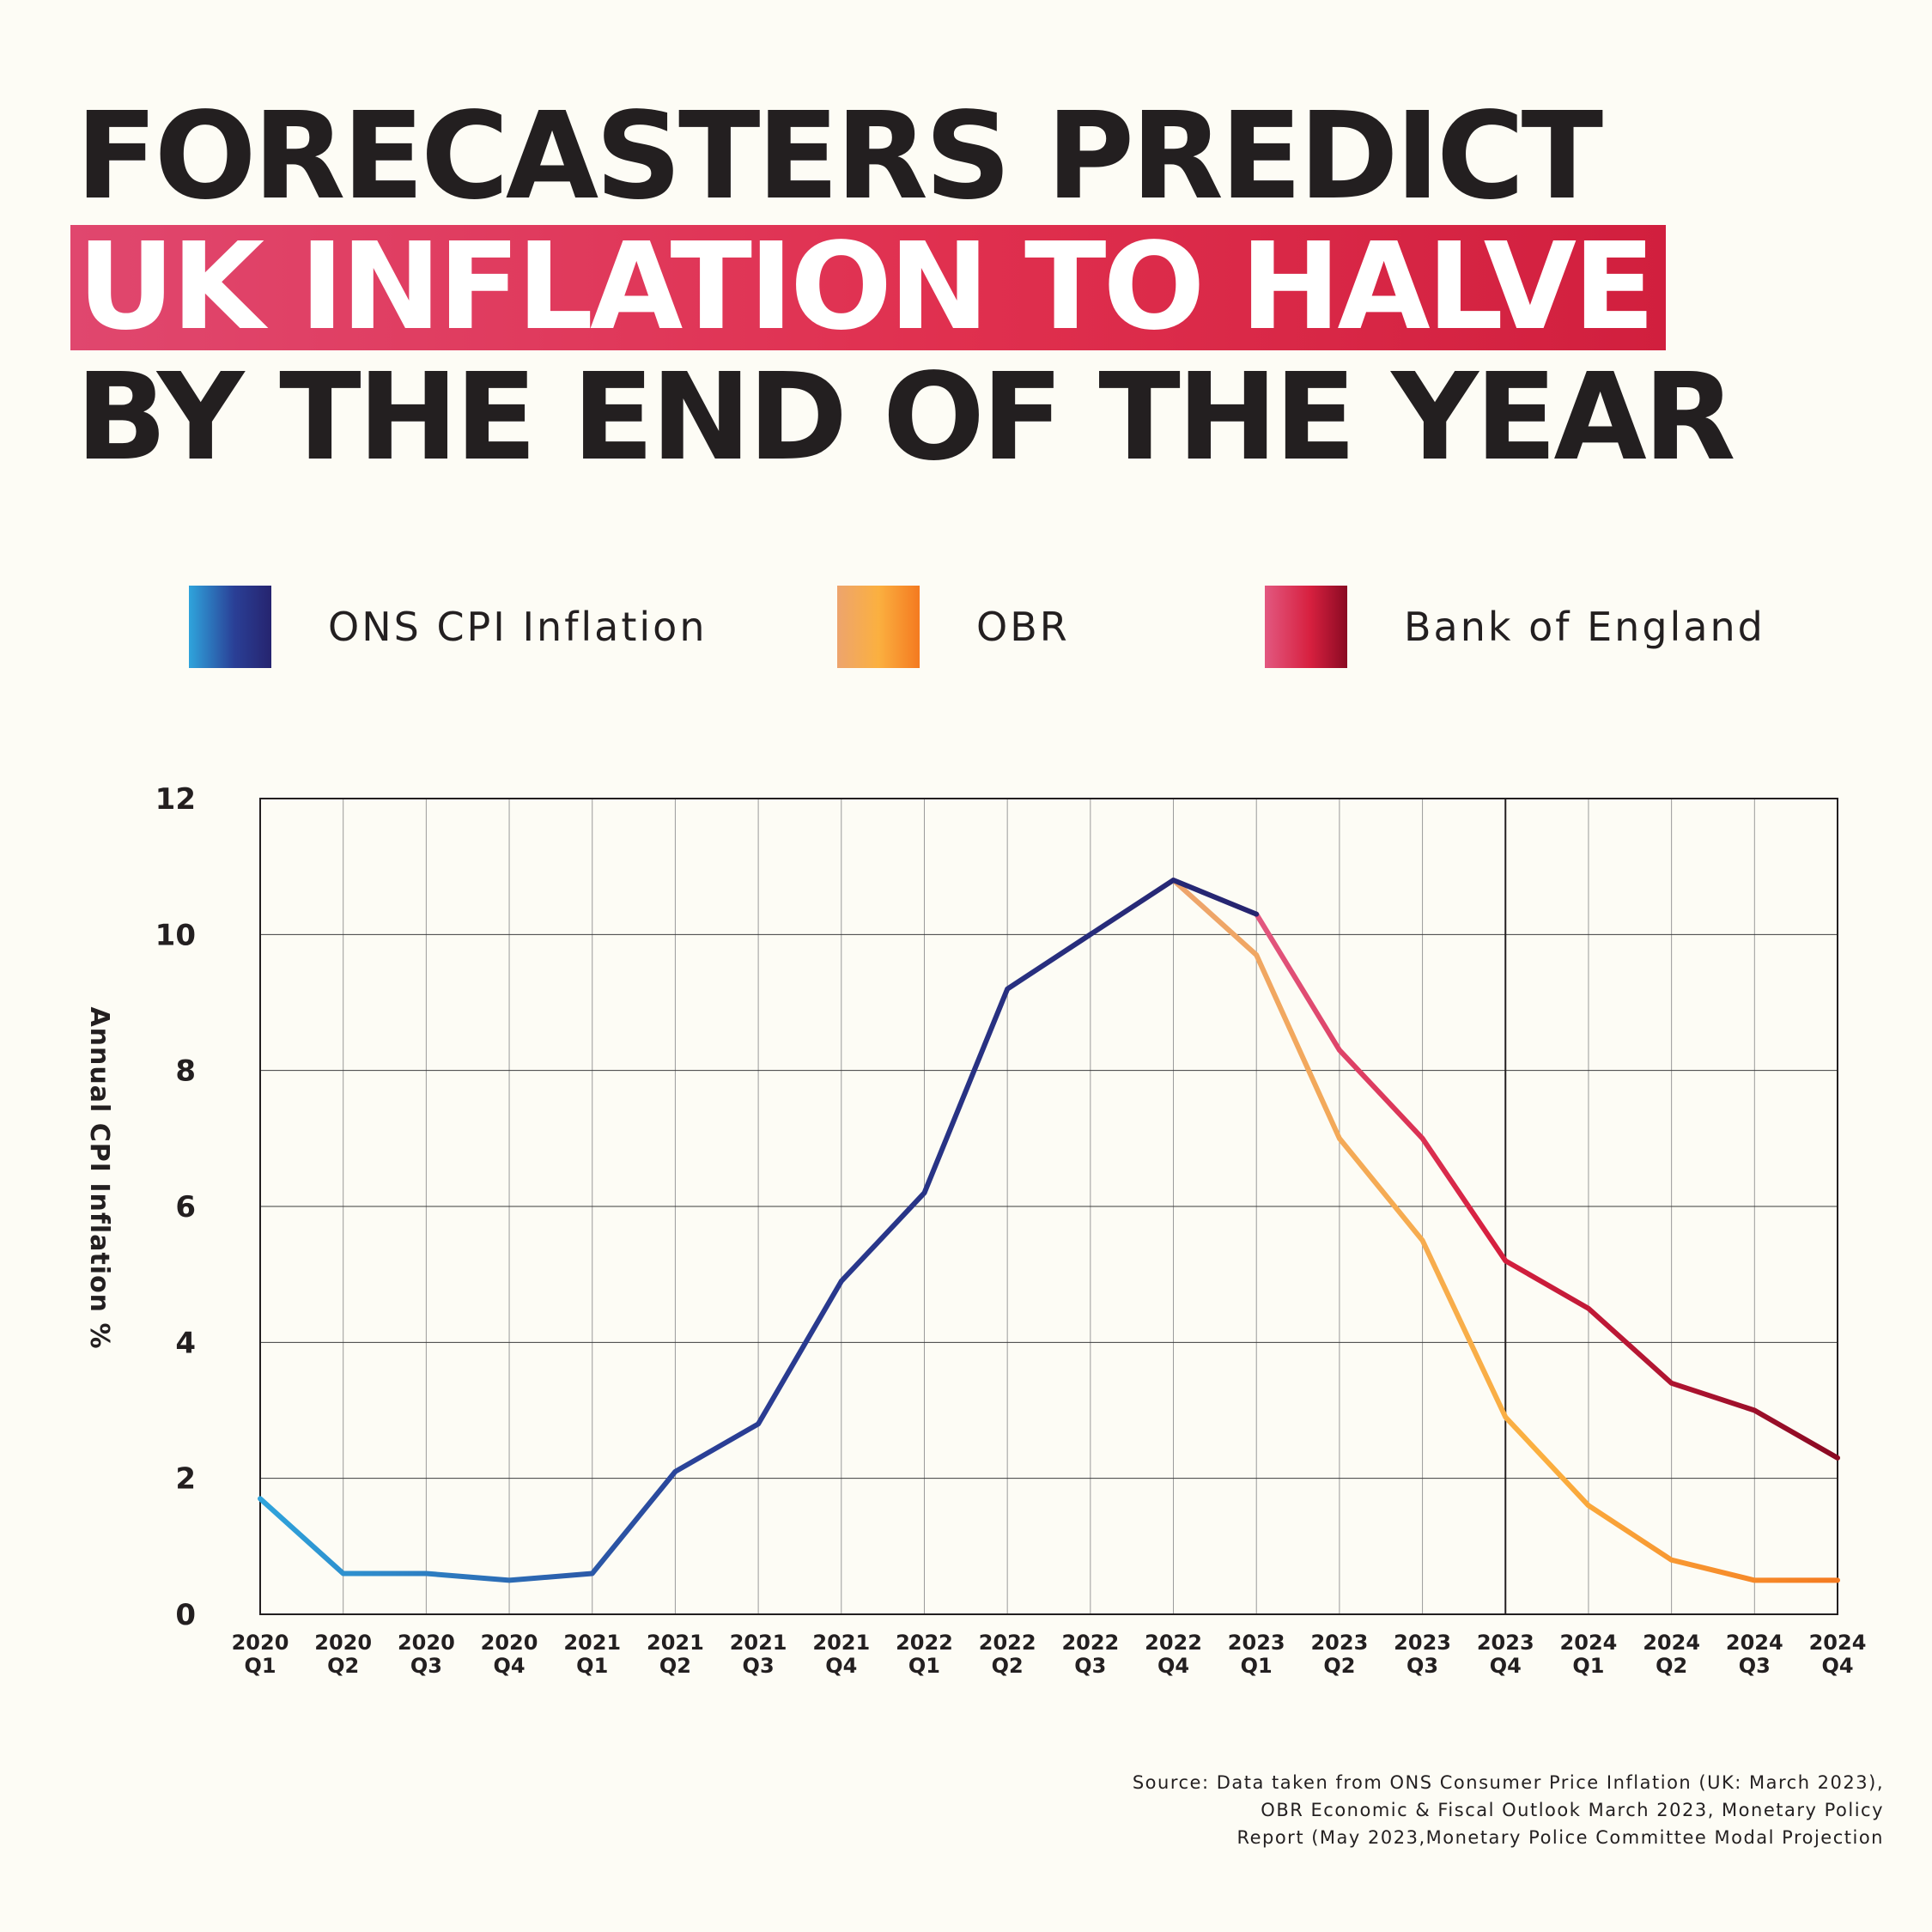  Describe the element at coordinates (1090, 1654) in the screenshot. I see `x-tick-label: 2022 Q3` at that location.